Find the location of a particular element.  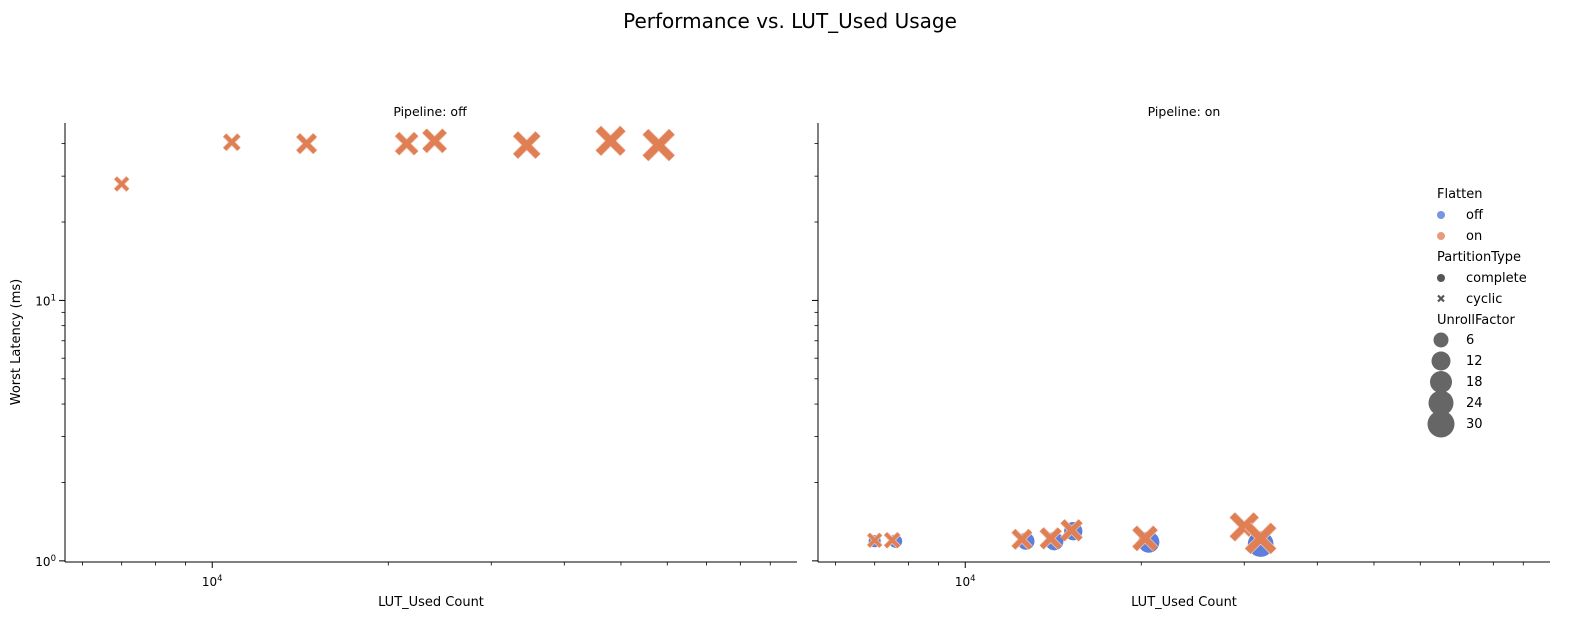

legend-size-12-label: 12 is located at coordinates (1474, 361).